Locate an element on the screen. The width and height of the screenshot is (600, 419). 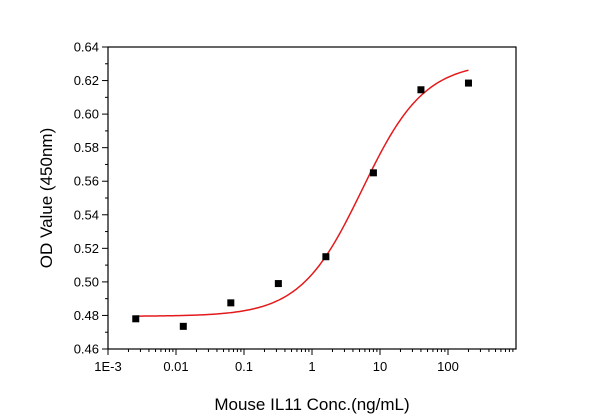
x-tick-label: 10 is located at coordinates (380, 366).